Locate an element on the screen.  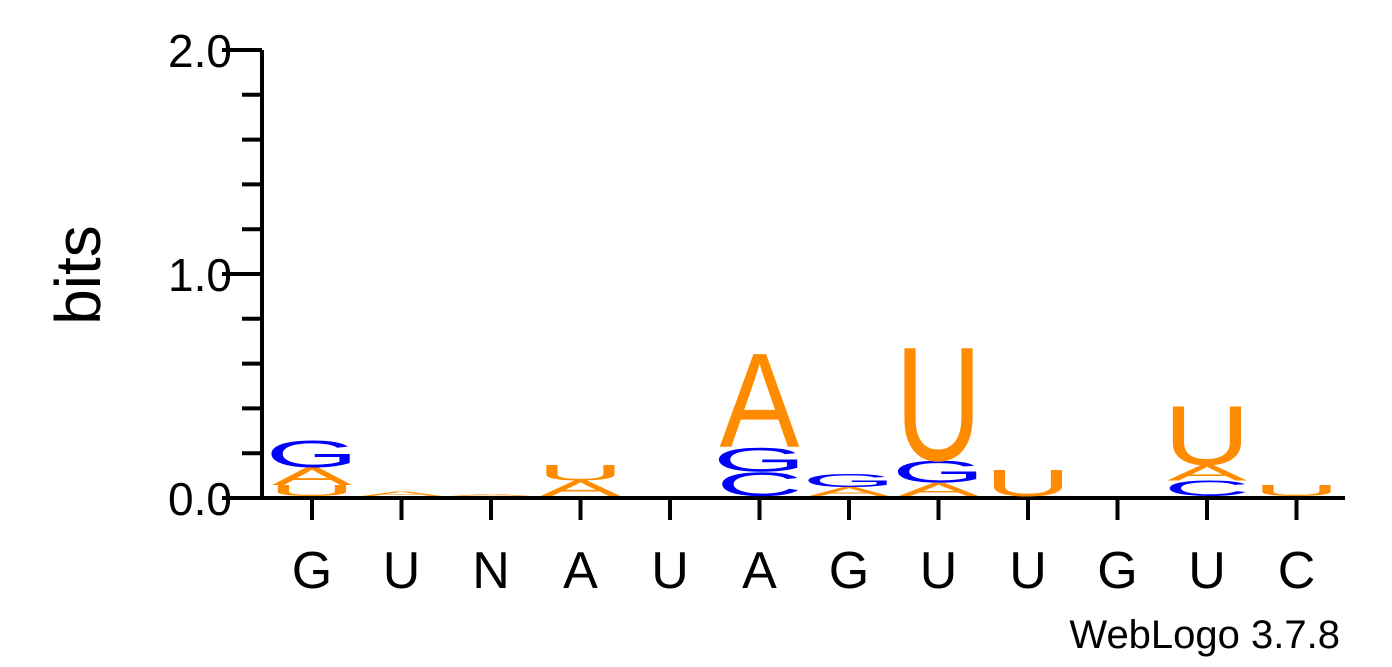
weblogo-credit: WebLogo 3.7.8 is located at coordinates (1204, 635).